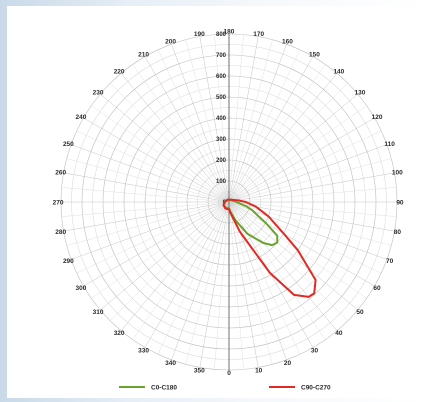 The width and height of the screenshot is (429, 402). What do you see at coordinates (360, 92) in the screenshot?
I see `angle-label-130: 130` at bounding box center [360, 92].